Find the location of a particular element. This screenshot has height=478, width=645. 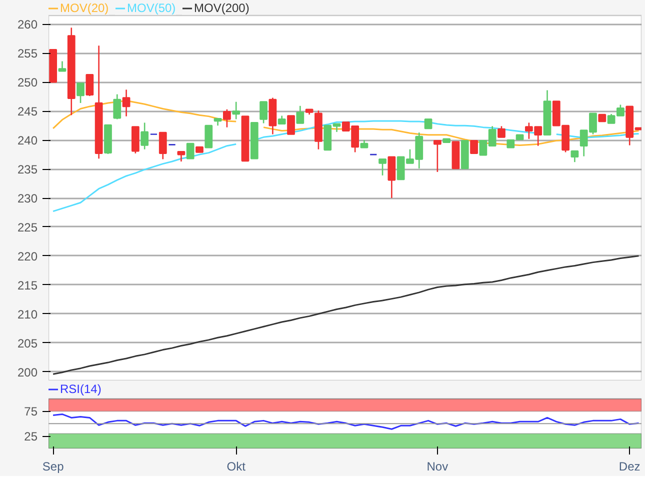

legend-label: MOV(50) is located at coordinates (151, 8).